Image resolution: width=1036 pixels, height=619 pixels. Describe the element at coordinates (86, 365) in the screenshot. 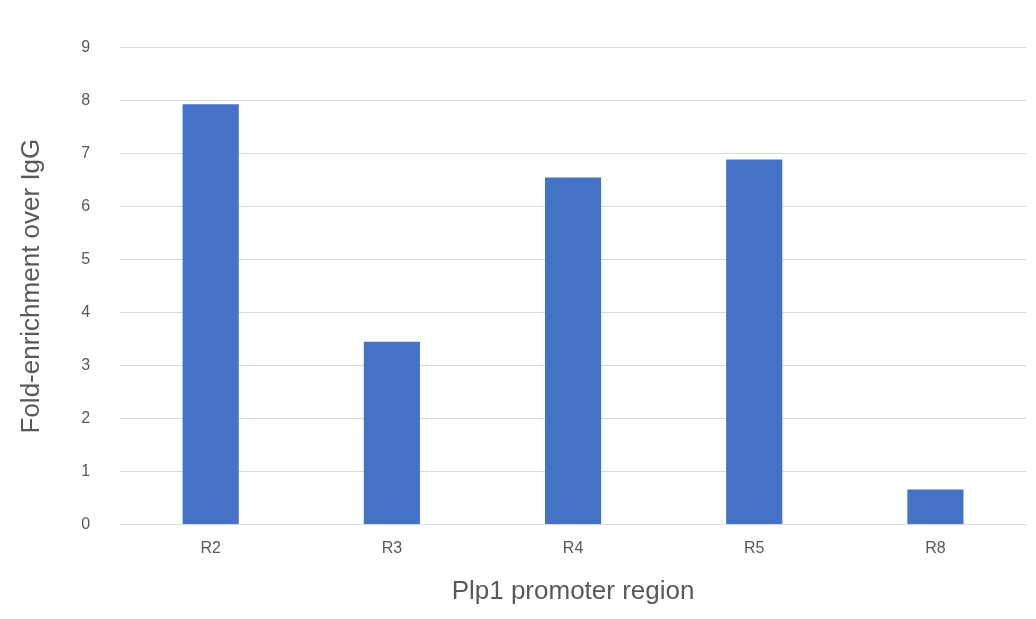

I see `y-tick-label: 3` at that location.